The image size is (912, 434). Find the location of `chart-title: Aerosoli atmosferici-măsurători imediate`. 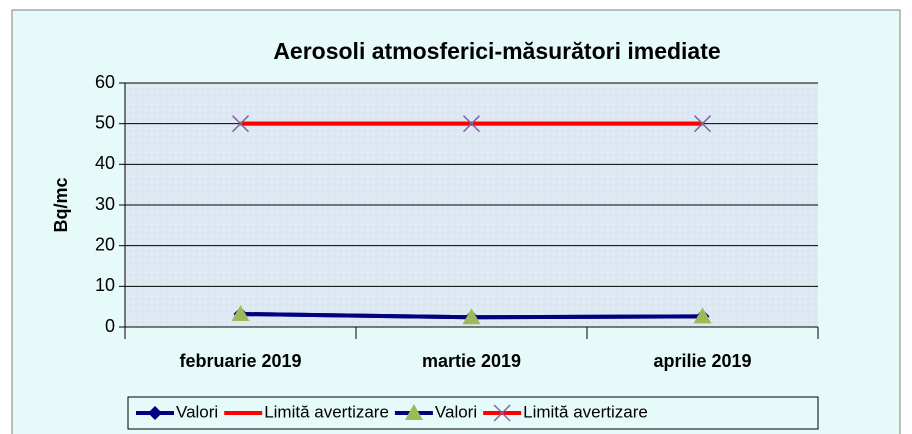

chart-title: Aerosoli atmosferici-măsurători imediate is located at coordinates (496, 51).